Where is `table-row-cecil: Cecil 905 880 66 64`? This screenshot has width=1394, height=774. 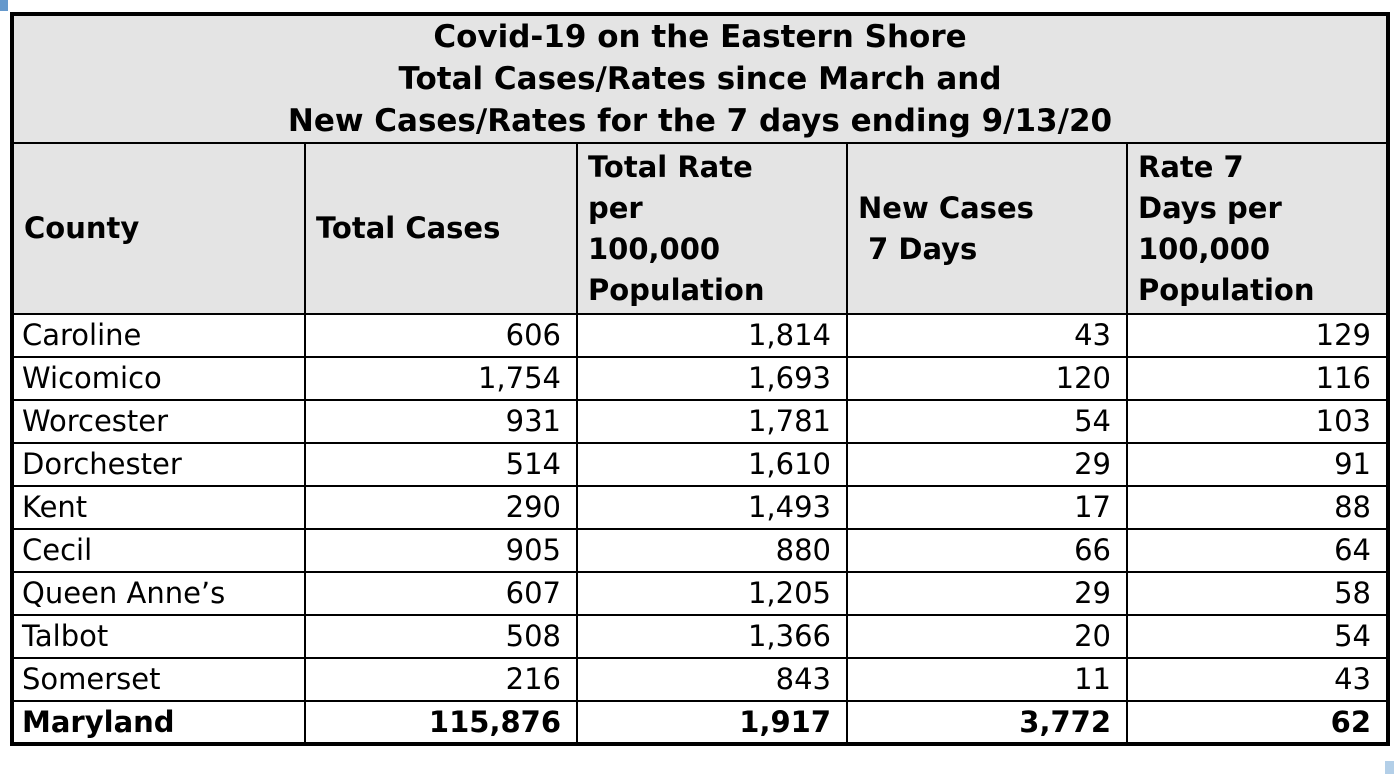 table-row-cecil: Cecil 905 880 66 64 is located at coordinates (700, 550).